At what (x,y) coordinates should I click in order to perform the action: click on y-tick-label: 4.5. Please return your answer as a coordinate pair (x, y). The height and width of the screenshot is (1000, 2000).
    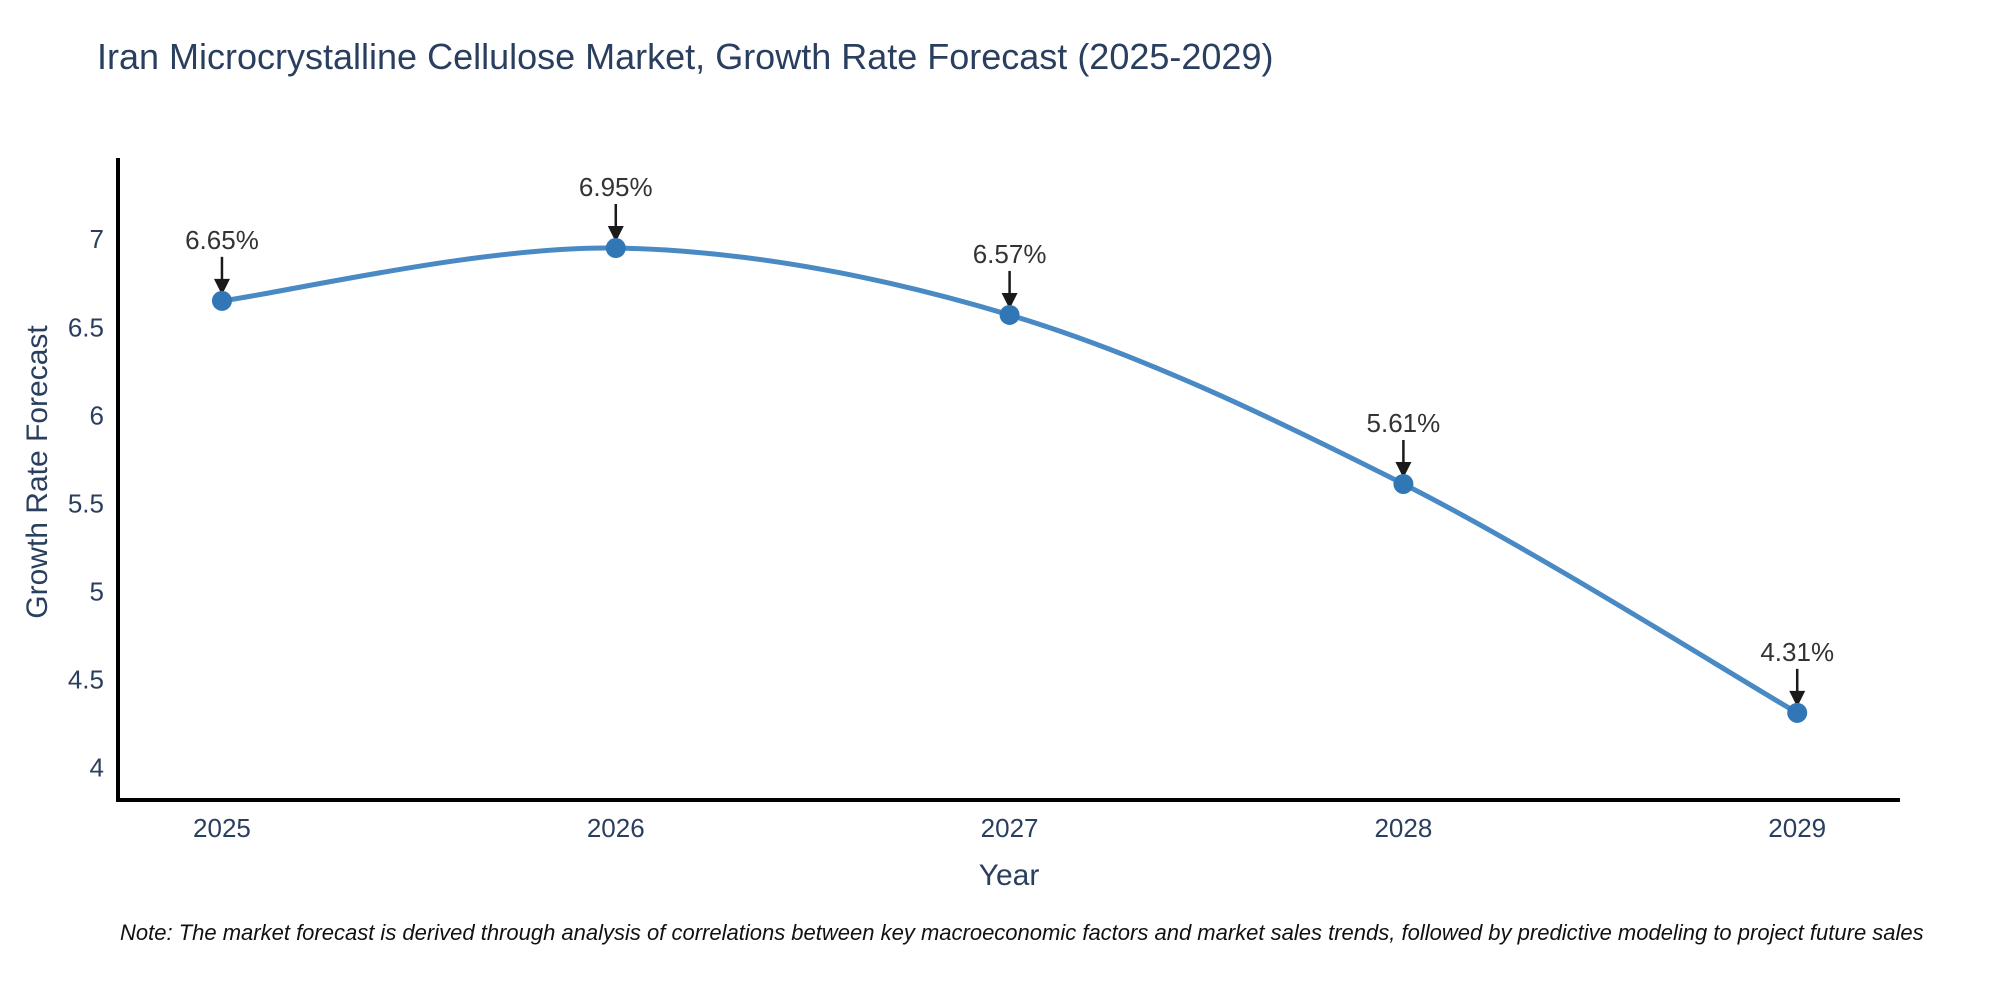
    Looking at the image, I should click on (86, 679).